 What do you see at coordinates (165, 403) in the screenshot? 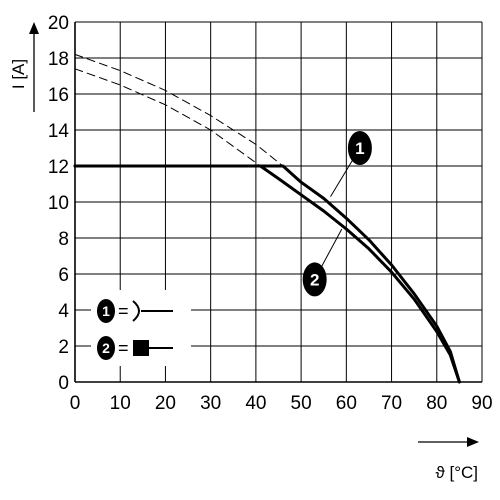
I see `x-tick-label-20: 20` at bounding box center [165, 403].